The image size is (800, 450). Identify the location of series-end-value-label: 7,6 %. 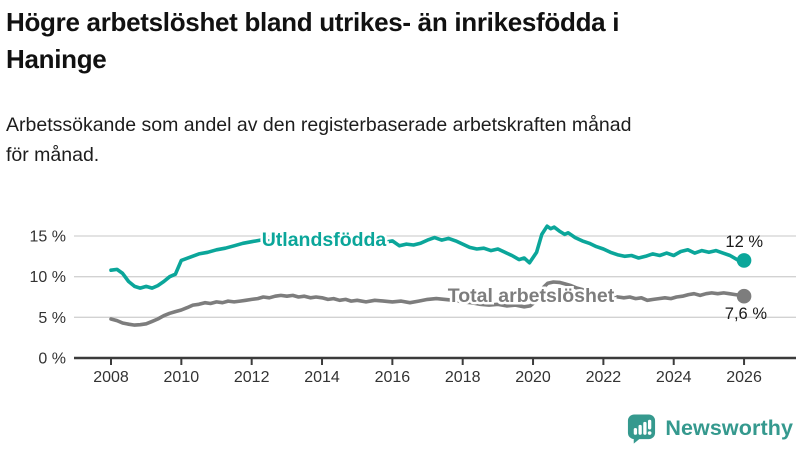
(746, 314).